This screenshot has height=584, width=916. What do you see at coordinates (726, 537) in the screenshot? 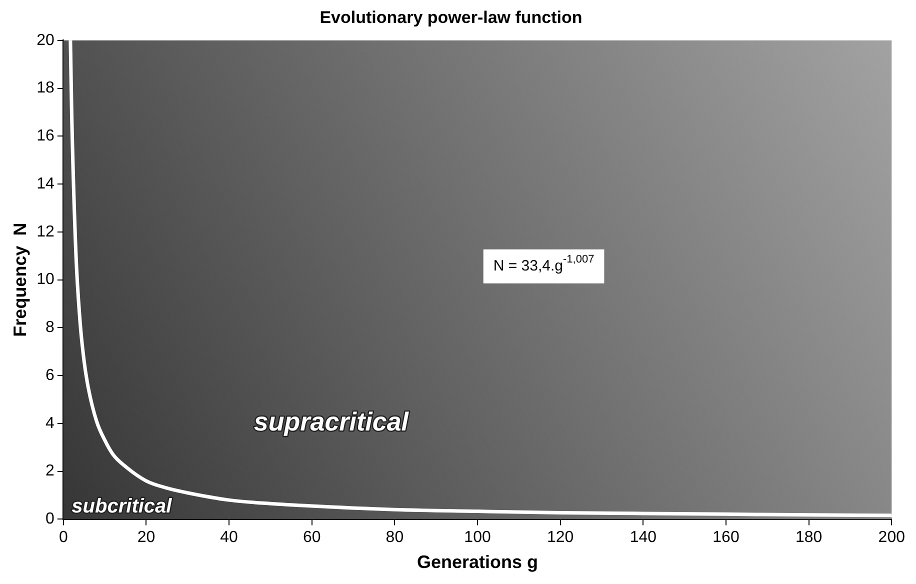
I see `x-tick-label: 160` at bounding box center [726, 537].